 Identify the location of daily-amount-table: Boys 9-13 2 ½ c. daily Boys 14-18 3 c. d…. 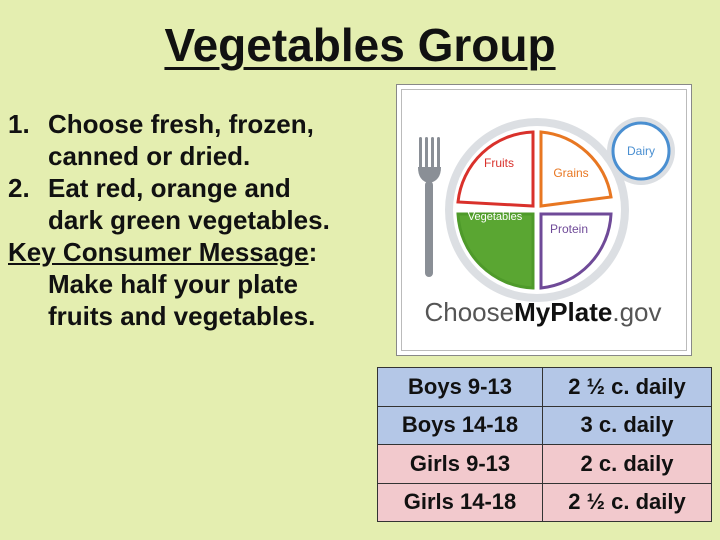
(544, 444).